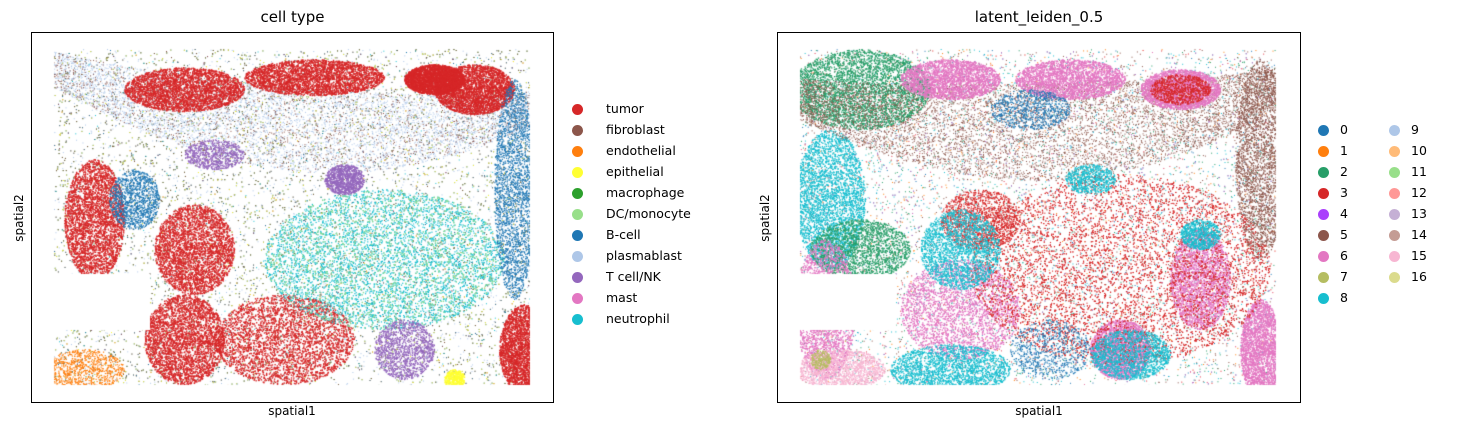 This screenshot has width=1460, height=431. I want to click on legend-label: neutrophil, so click(638, 318).